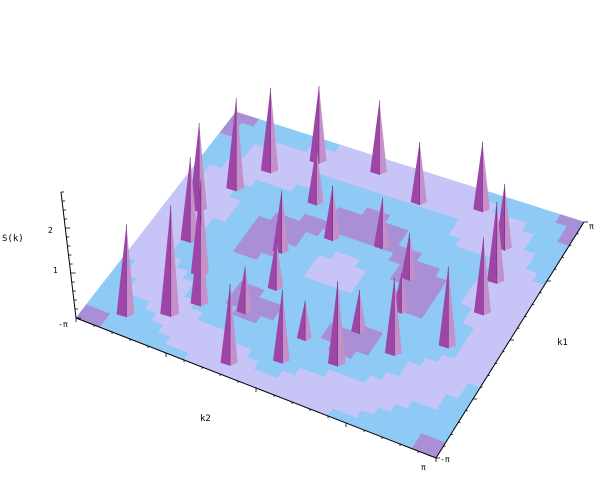 Image resolution: width=600 pixels, height=486 pixels. I want to click on y-tick-label-end: π, so click(591, 226).